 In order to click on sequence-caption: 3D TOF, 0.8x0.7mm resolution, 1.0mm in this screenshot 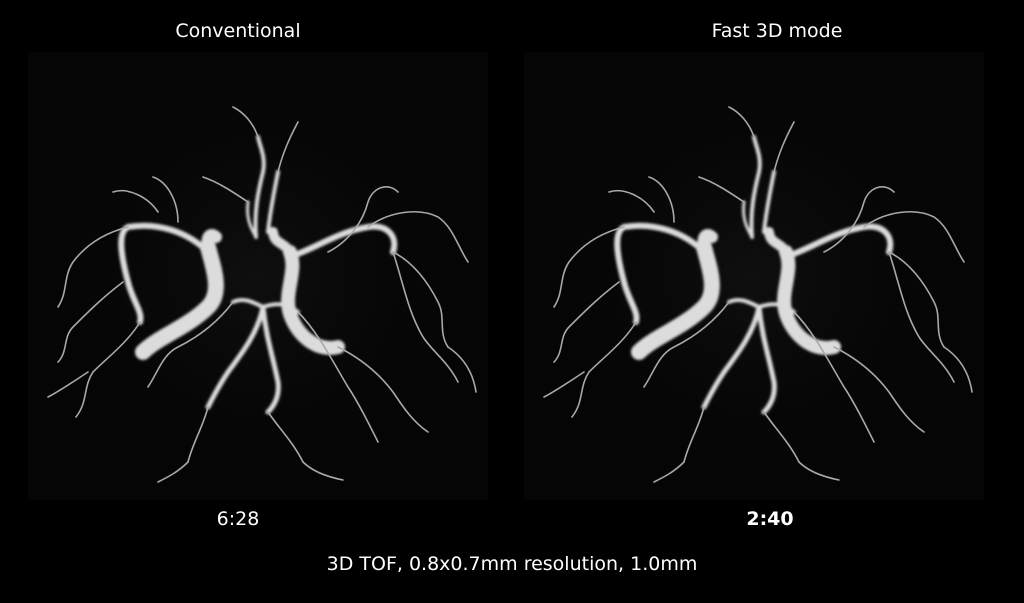, I will do `click(512, 564)`.